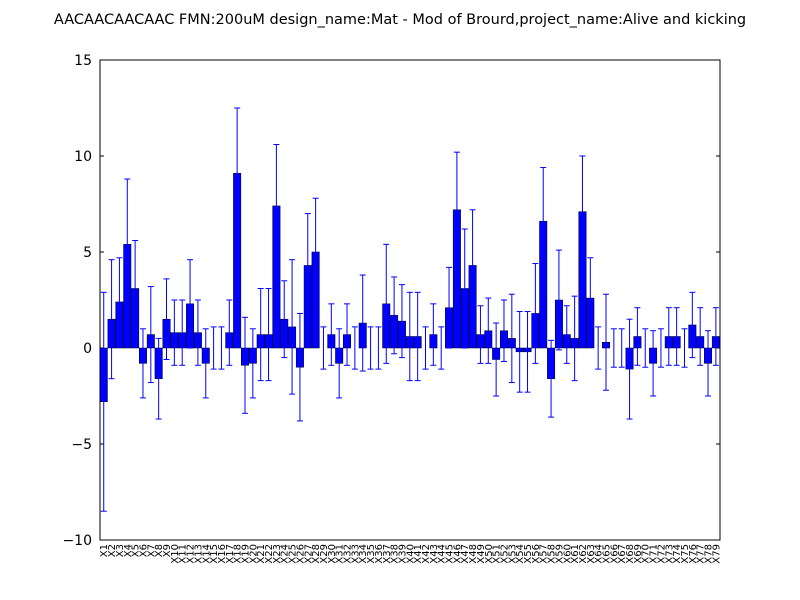 The width and height of the screenshot is (800, 600). I want to click on x-tick-label: X63, so click(591, 554).